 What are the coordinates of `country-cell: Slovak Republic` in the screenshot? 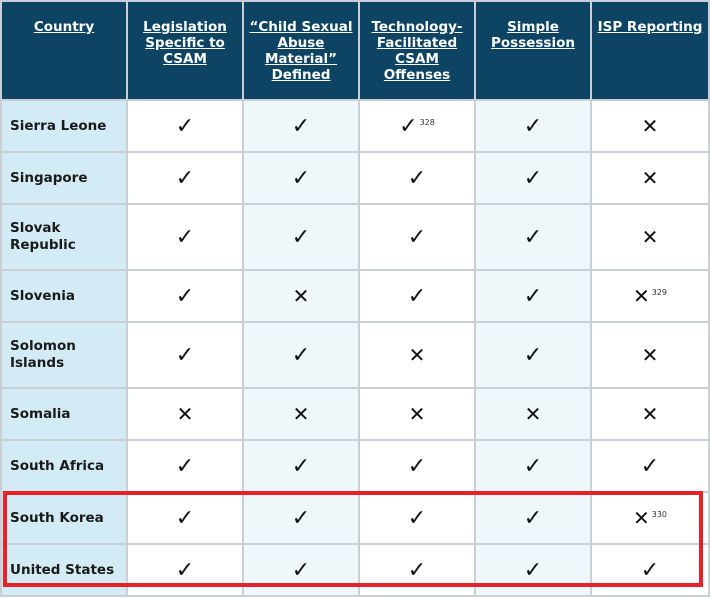 It's located at (64, 237).